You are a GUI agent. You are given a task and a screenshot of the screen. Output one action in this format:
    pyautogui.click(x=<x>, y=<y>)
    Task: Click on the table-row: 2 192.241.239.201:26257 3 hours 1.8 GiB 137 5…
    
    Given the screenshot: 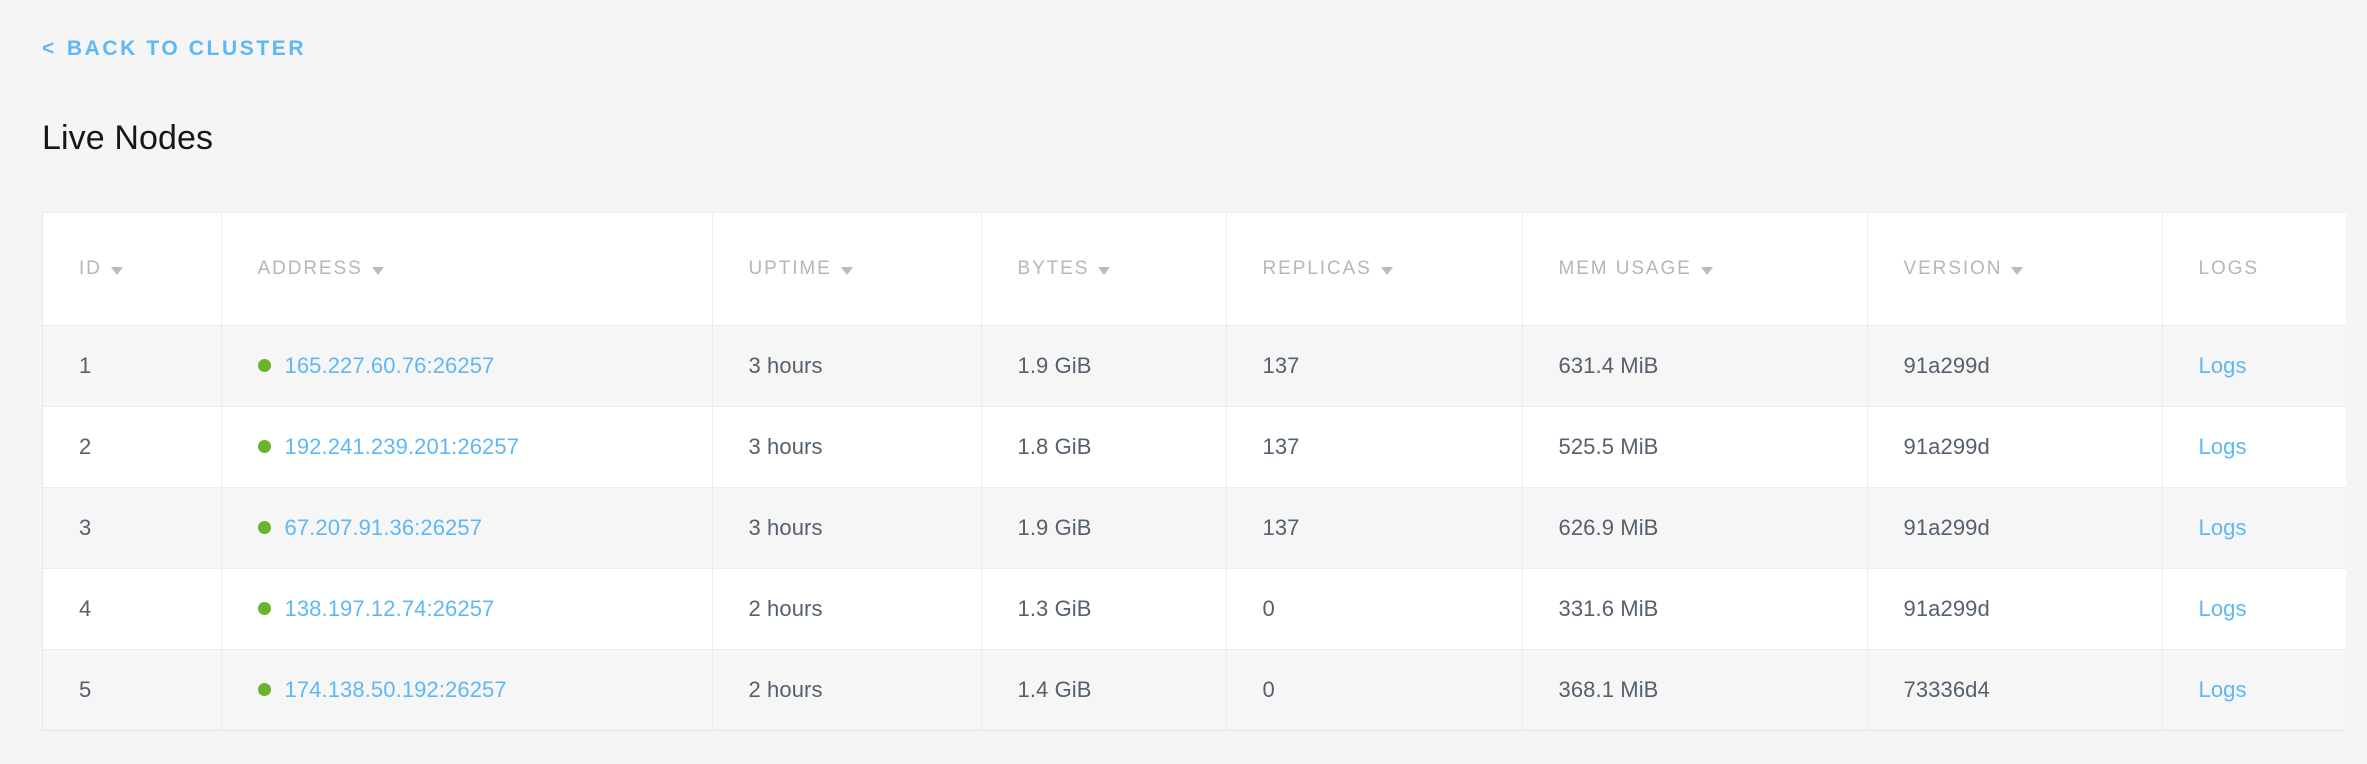 What is the action you would take?
    pyautogui.click(x=1194, y=447)
    